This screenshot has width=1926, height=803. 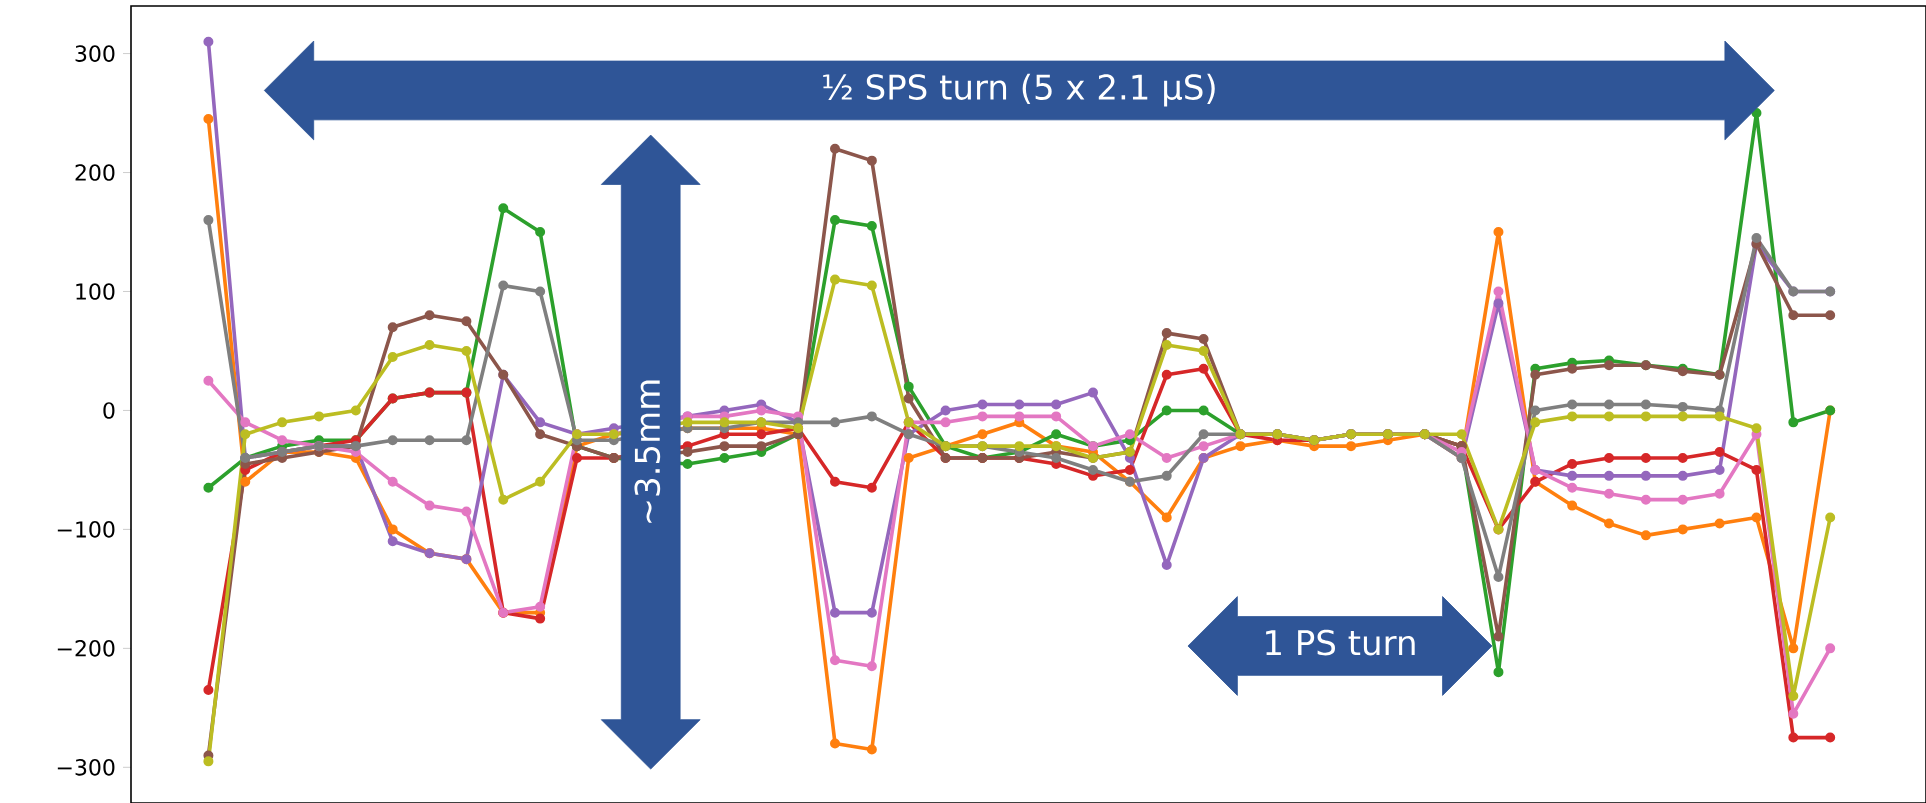 I want to click on y-tick-label: 300, so click(x=95, y=53).